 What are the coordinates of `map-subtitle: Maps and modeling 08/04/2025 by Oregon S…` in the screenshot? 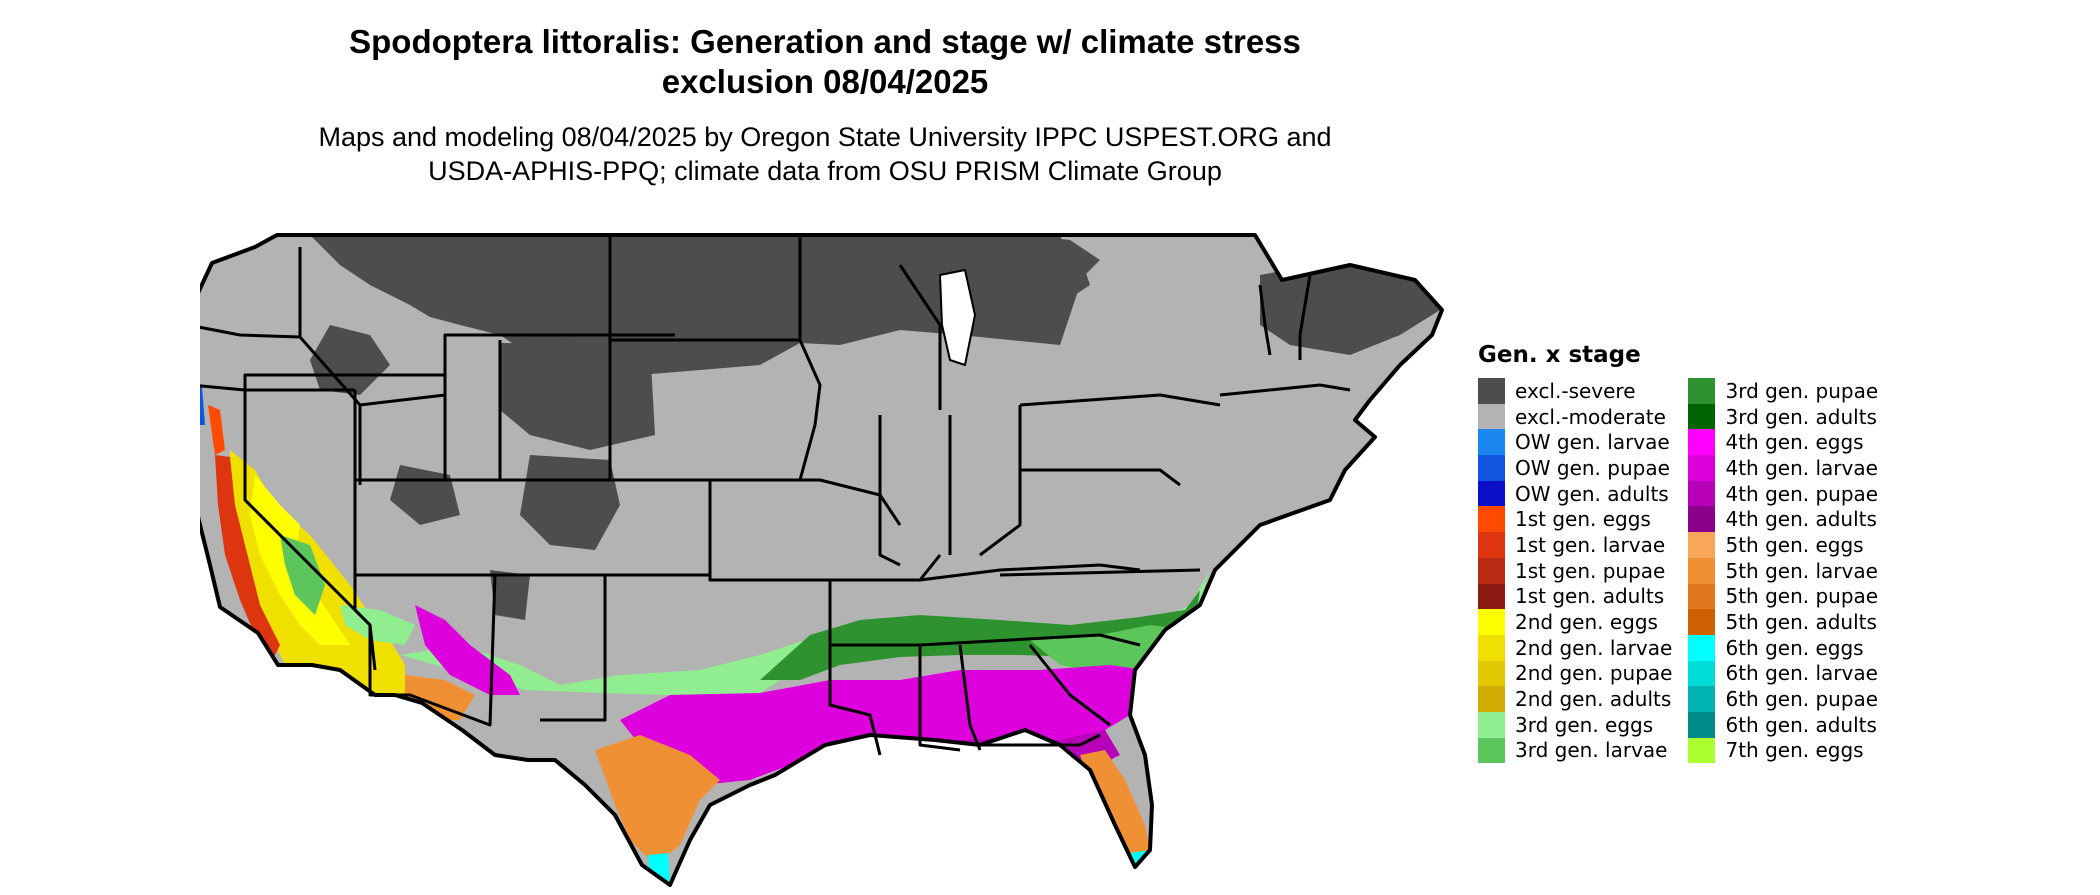 It's located at (825, 154).